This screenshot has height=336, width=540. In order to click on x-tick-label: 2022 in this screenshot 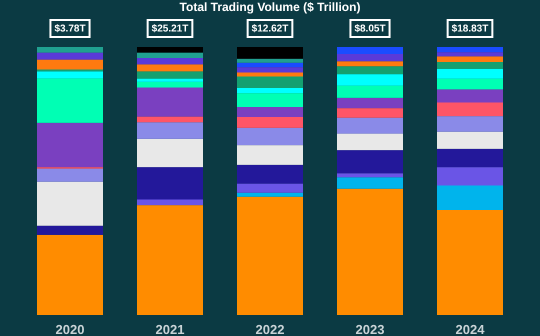, I will do `click(270, 329)`.